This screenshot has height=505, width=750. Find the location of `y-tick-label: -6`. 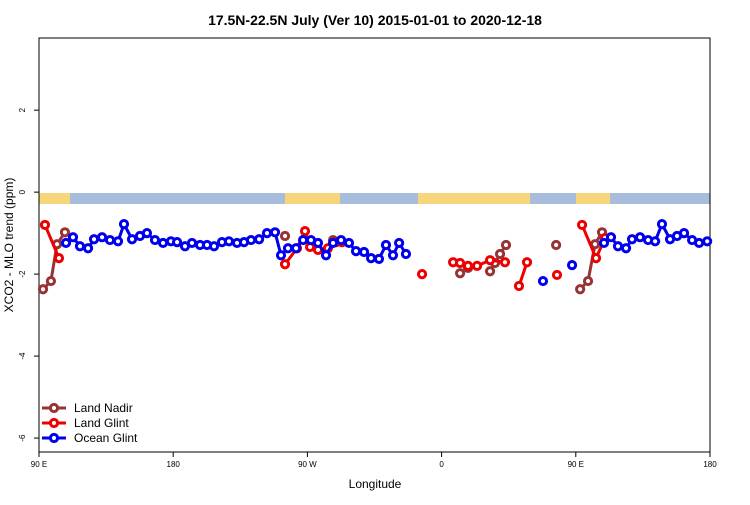

y-tick-label: -6 is located at coordinates (22, 438).